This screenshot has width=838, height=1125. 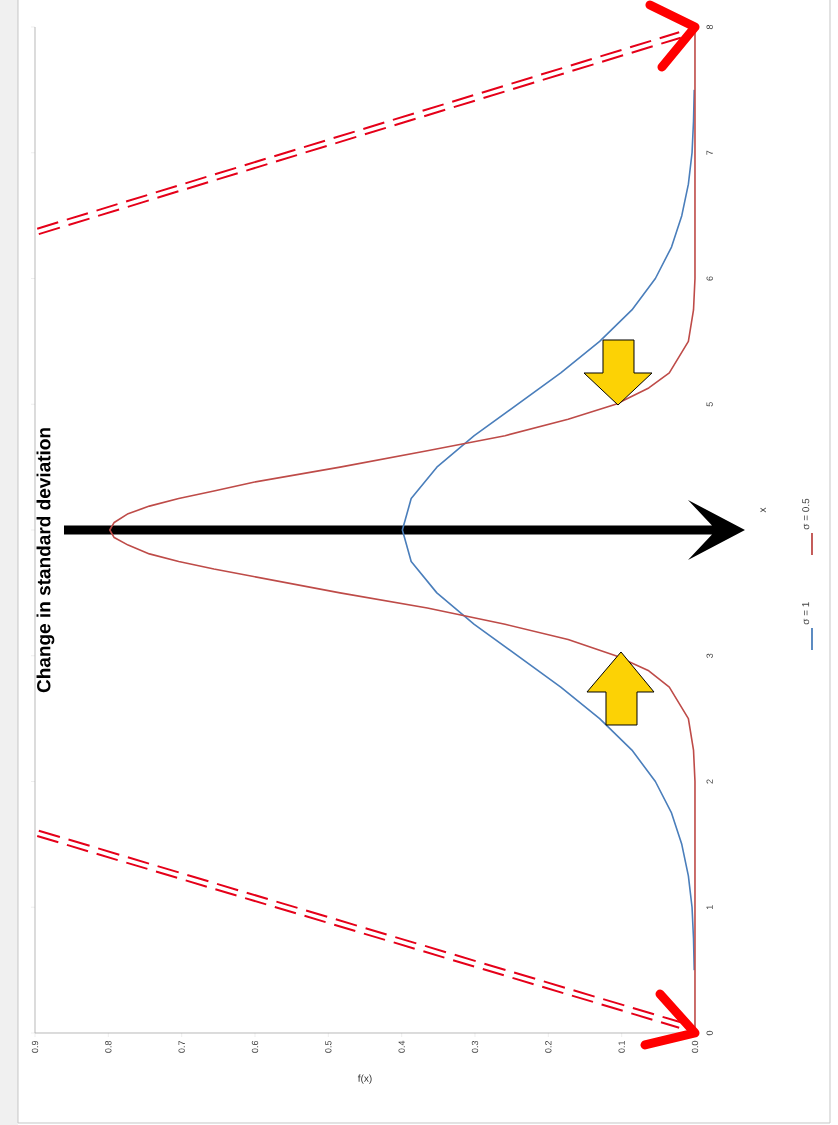 What do you see at coordinates (806, 613) in the screenshot?
I see `text: σ = 1` at bounding box center [806, 613].